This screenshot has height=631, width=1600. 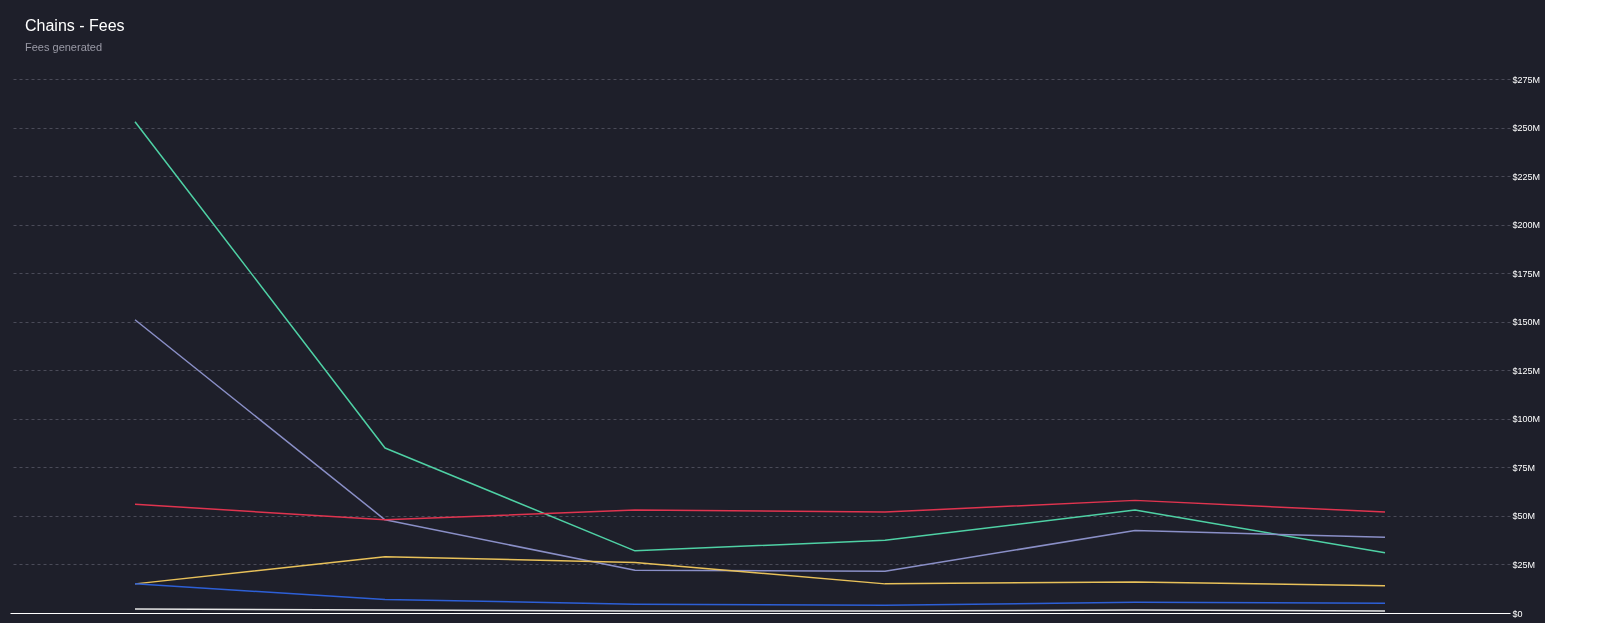 I want to click on y-tick-label: $125M, so click(x=1526, y=370).